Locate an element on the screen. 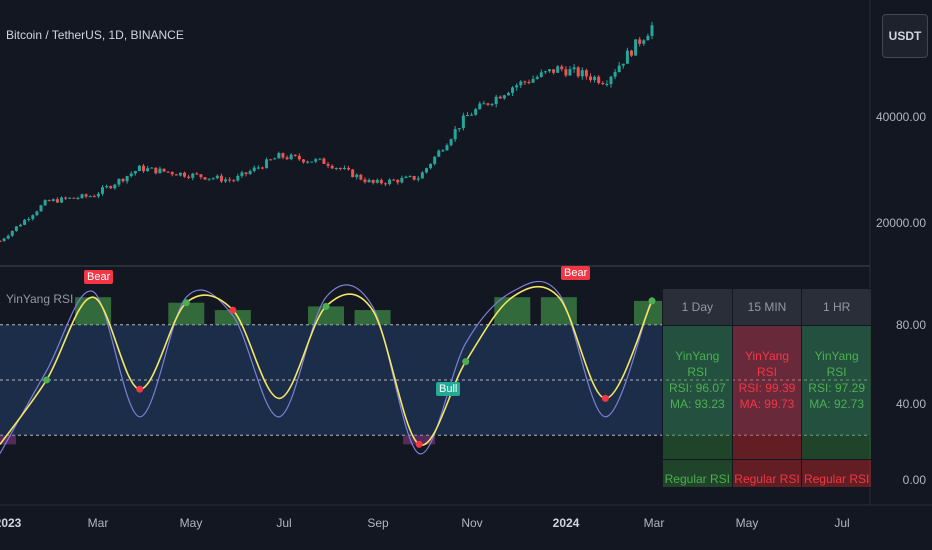 Image resolution: width=932 pixels, height=550 pixels. time-tick: May is located at coordinates (747, 523).